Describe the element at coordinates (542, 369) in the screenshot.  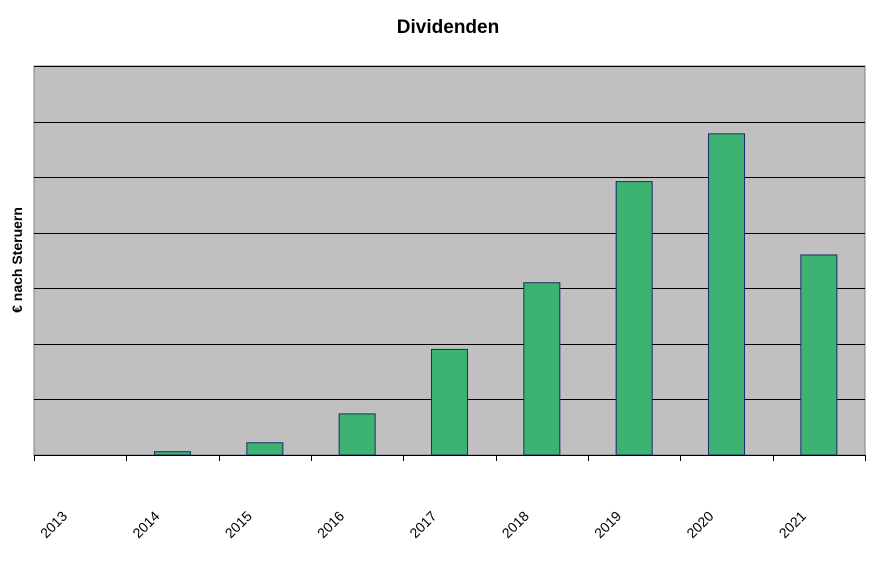
I see `bar-2018` at that location.